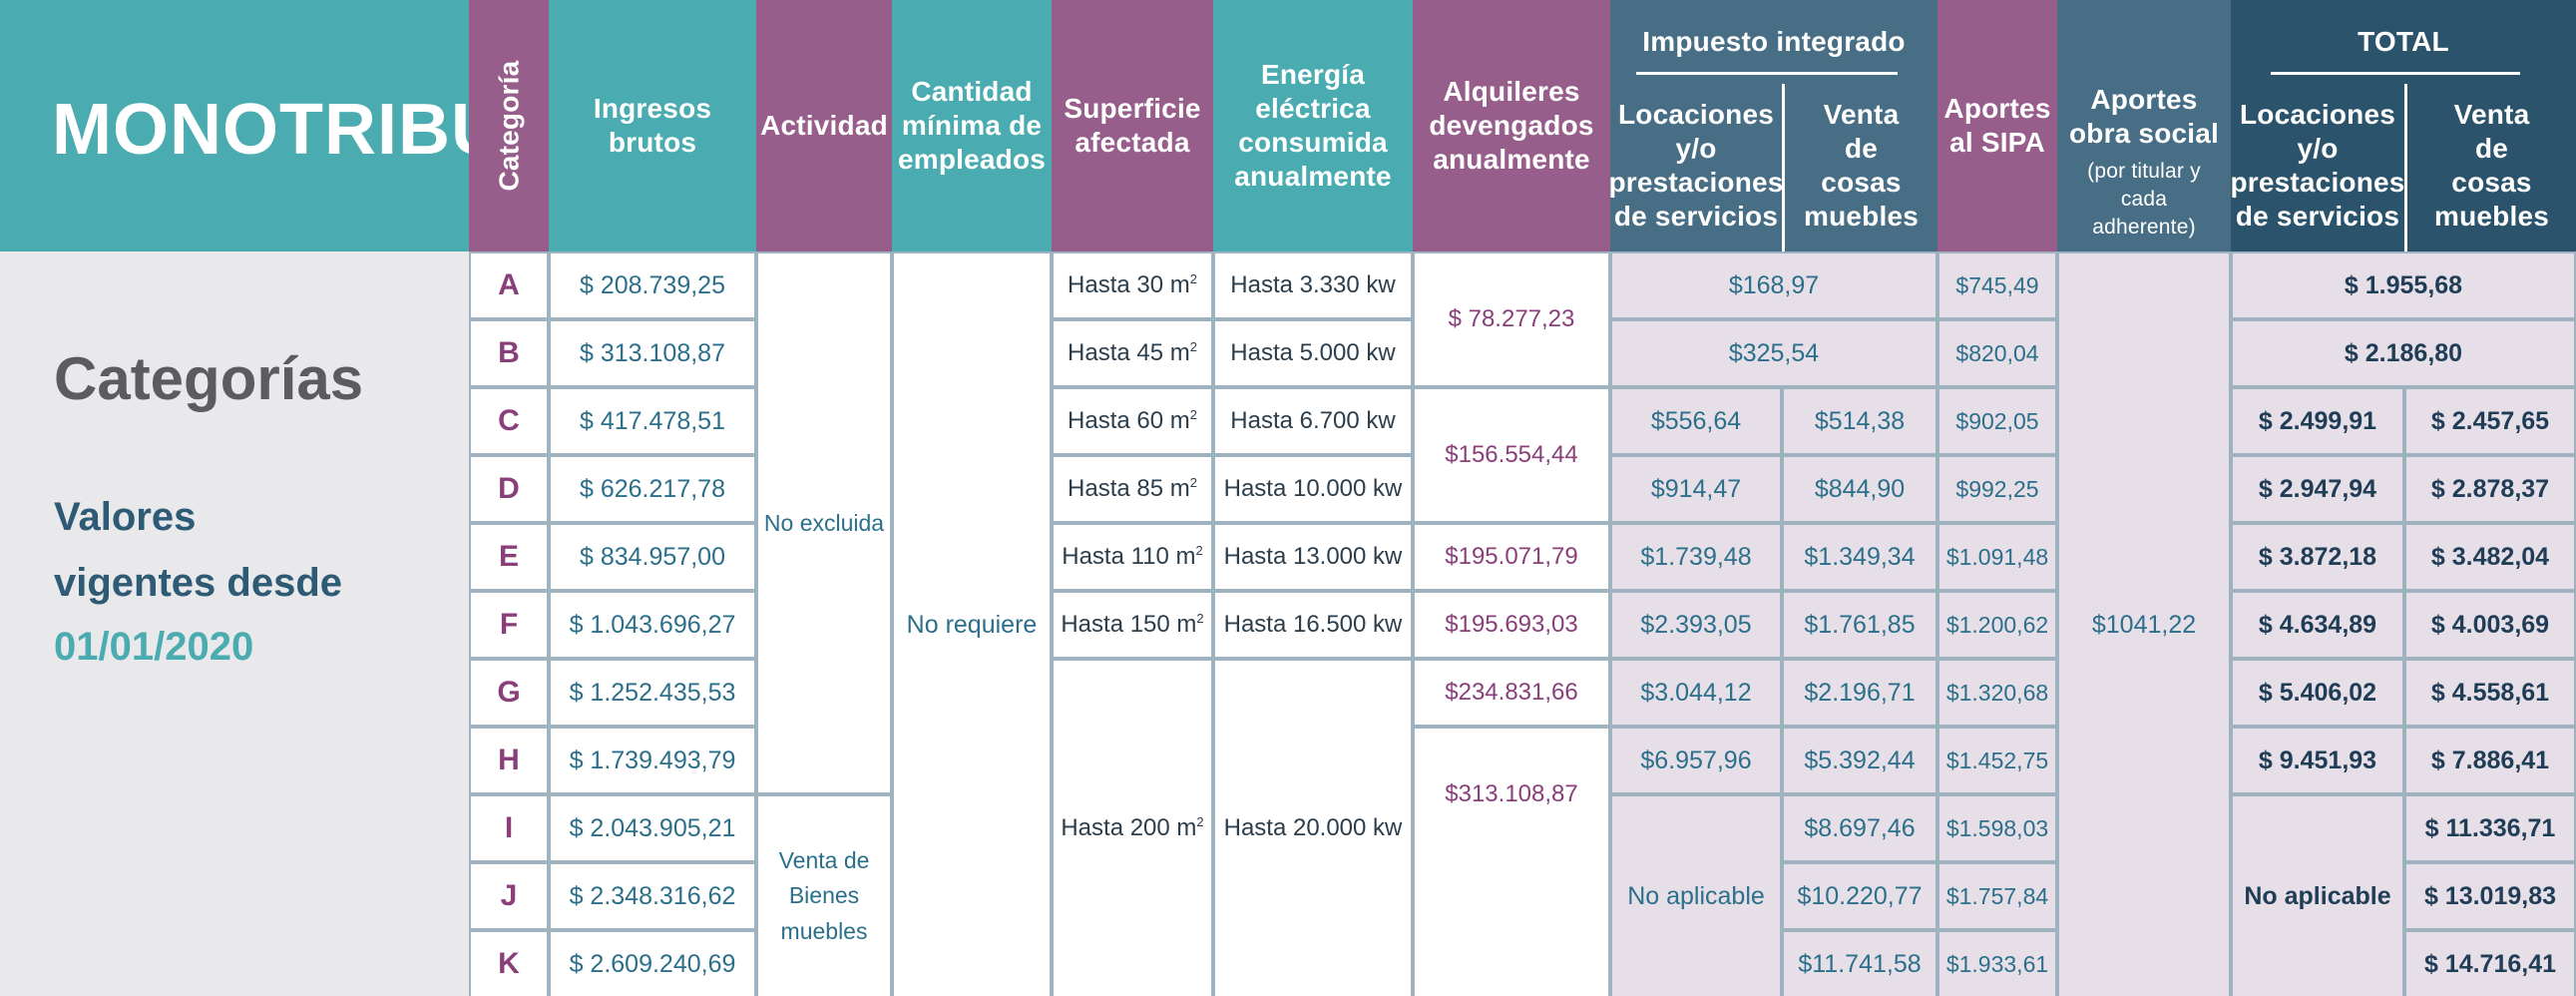 This screenshot has height=996, width=2576. I want to click on total-venta-cell-3: $ 4.003,69, so click(2490, 625).